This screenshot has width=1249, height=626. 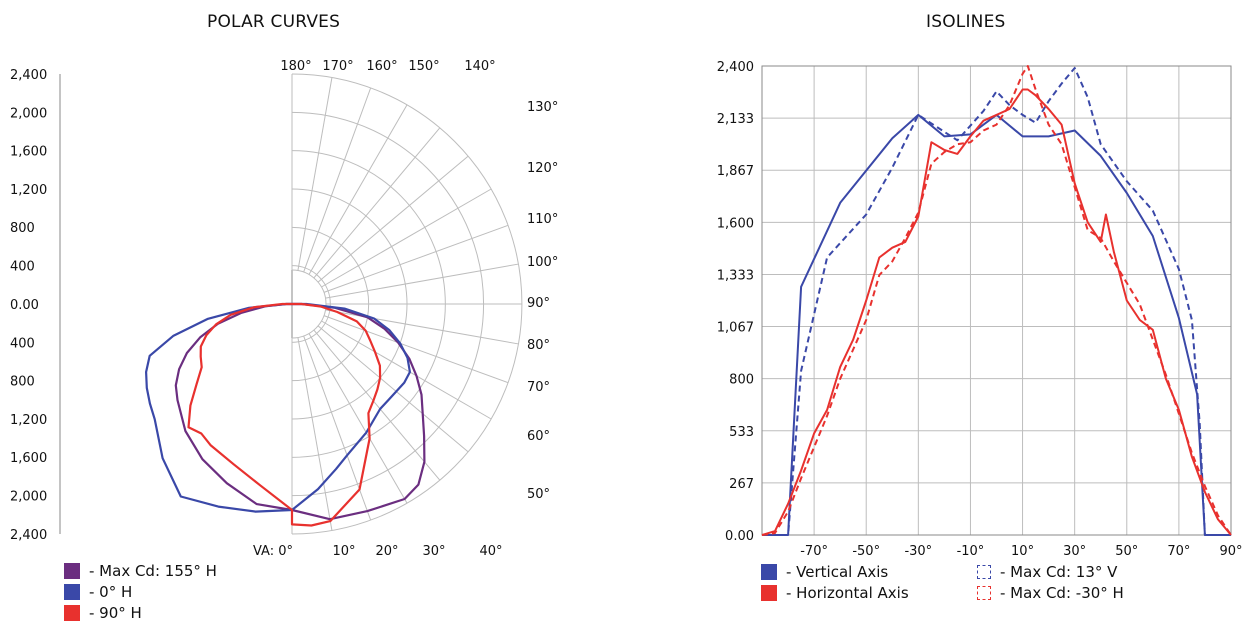 I want to click on polar-angle-tick: 160°, so click(x=381, y=66).